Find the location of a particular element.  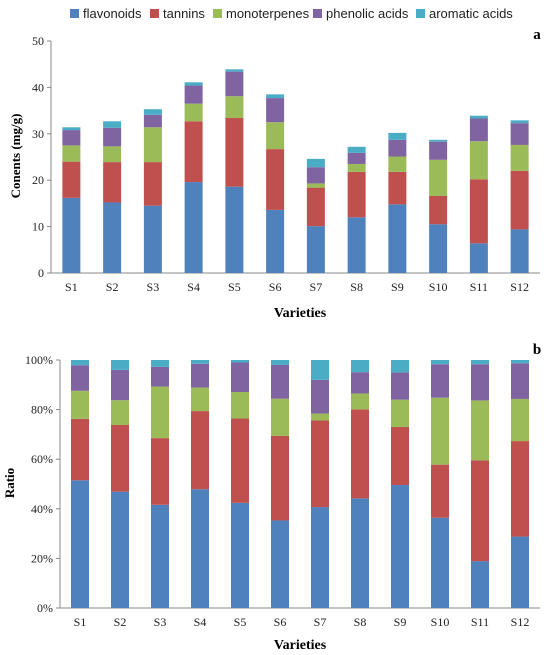

x-tick-label-a: S8 is located at coordinates (356, 287).